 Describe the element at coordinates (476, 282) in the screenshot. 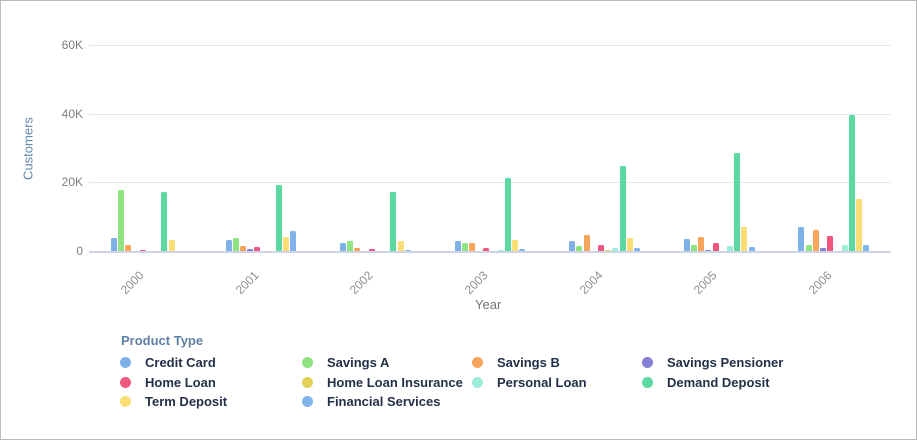

I see `x-tick-label: 2003` at that location.